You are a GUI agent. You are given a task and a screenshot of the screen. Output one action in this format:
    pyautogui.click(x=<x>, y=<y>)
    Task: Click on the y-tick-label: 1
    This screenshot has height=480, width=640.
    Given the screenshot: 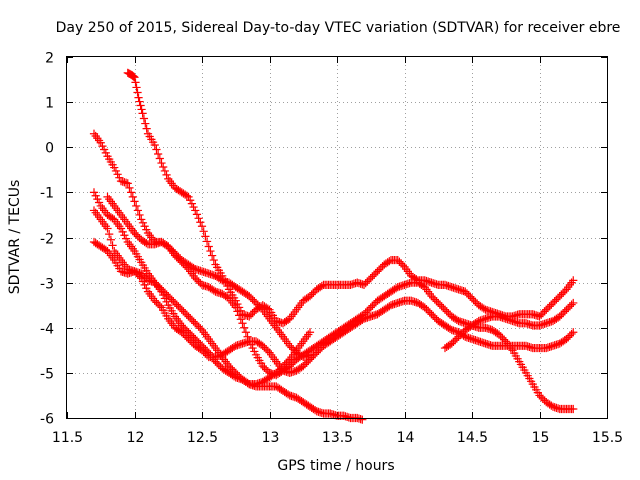 What is the action you would take?
    pyautogui.click(x=49, y=104)
    